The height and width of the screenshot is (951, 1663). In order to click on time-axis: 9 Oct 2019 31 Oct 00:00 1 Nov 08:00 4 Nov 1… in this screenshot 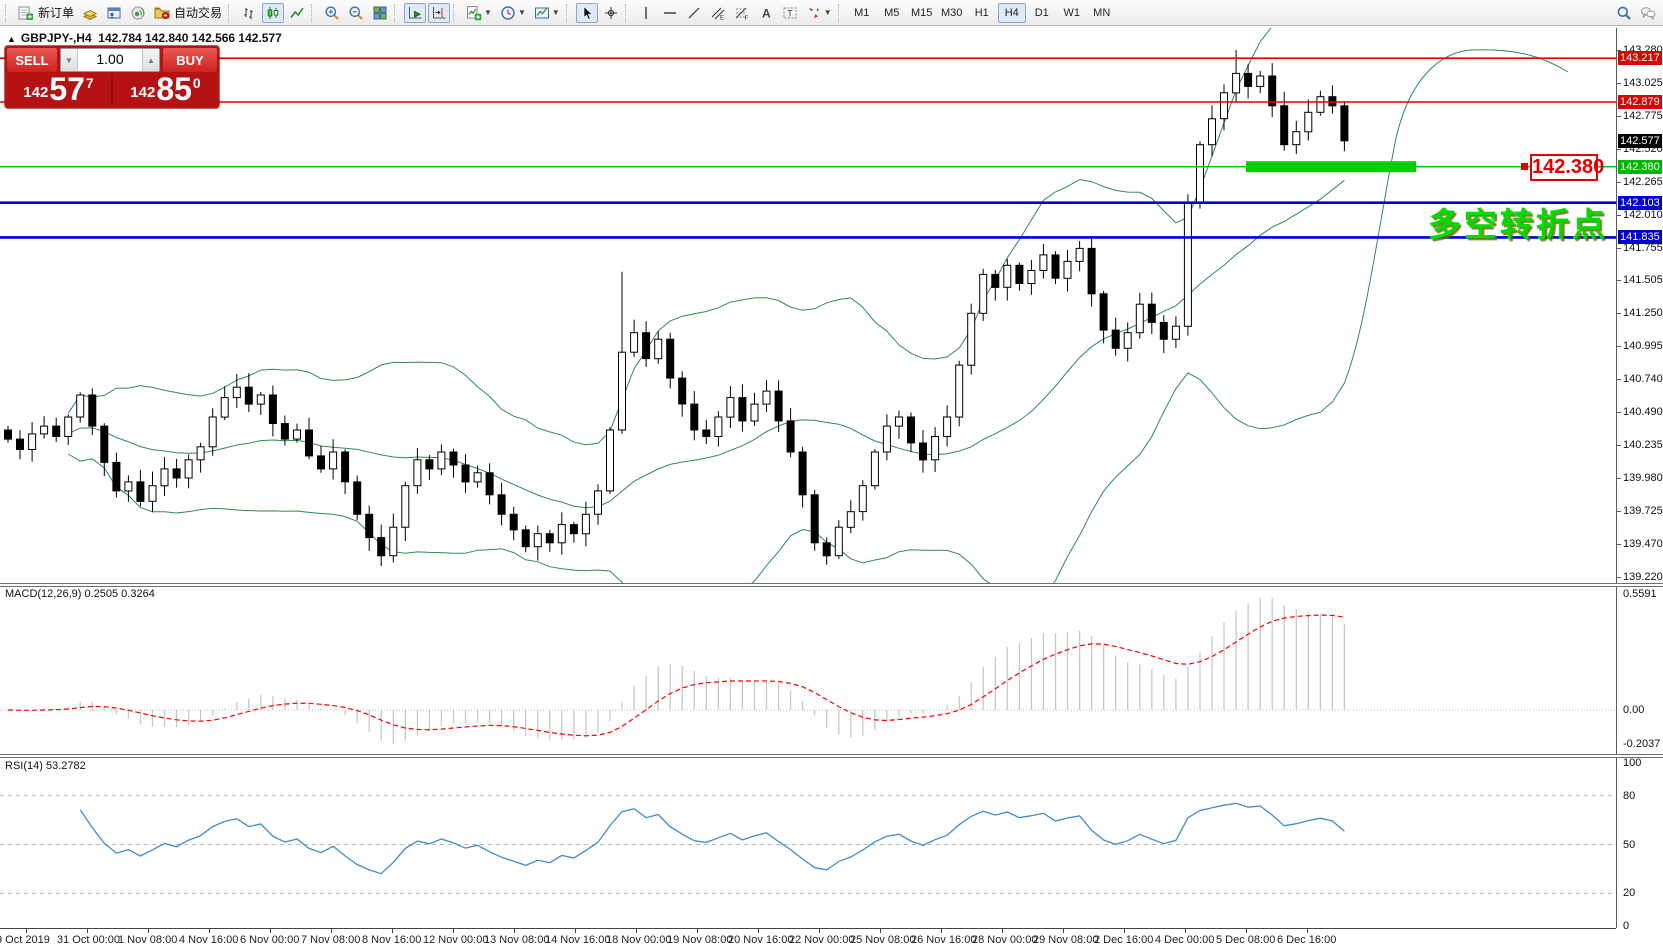, I will do `click(808, 939)`.